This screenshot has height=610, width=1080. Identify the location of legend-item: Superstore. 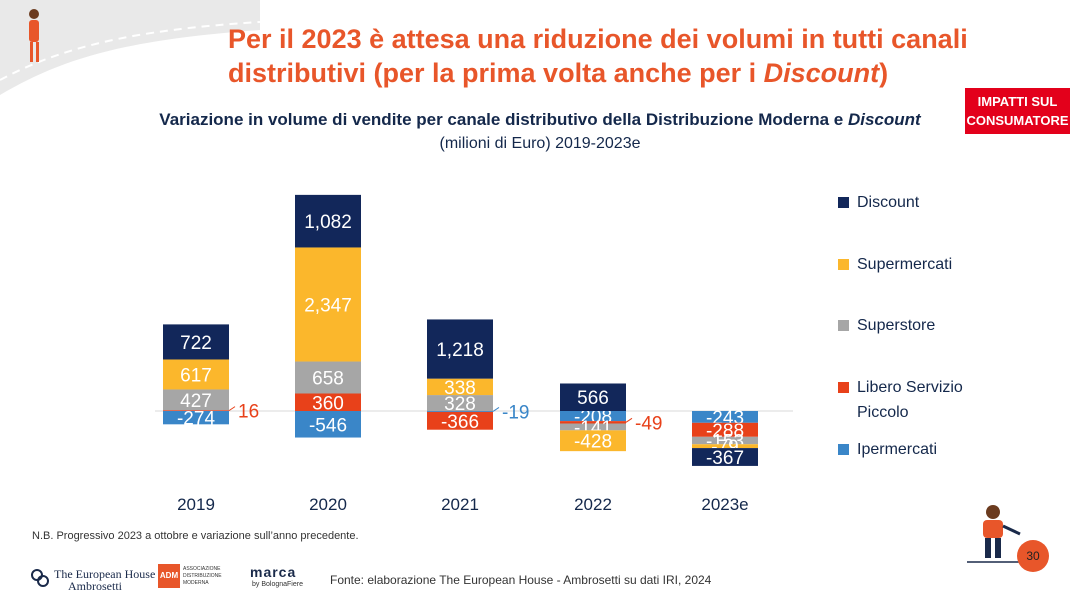
(886, 325).